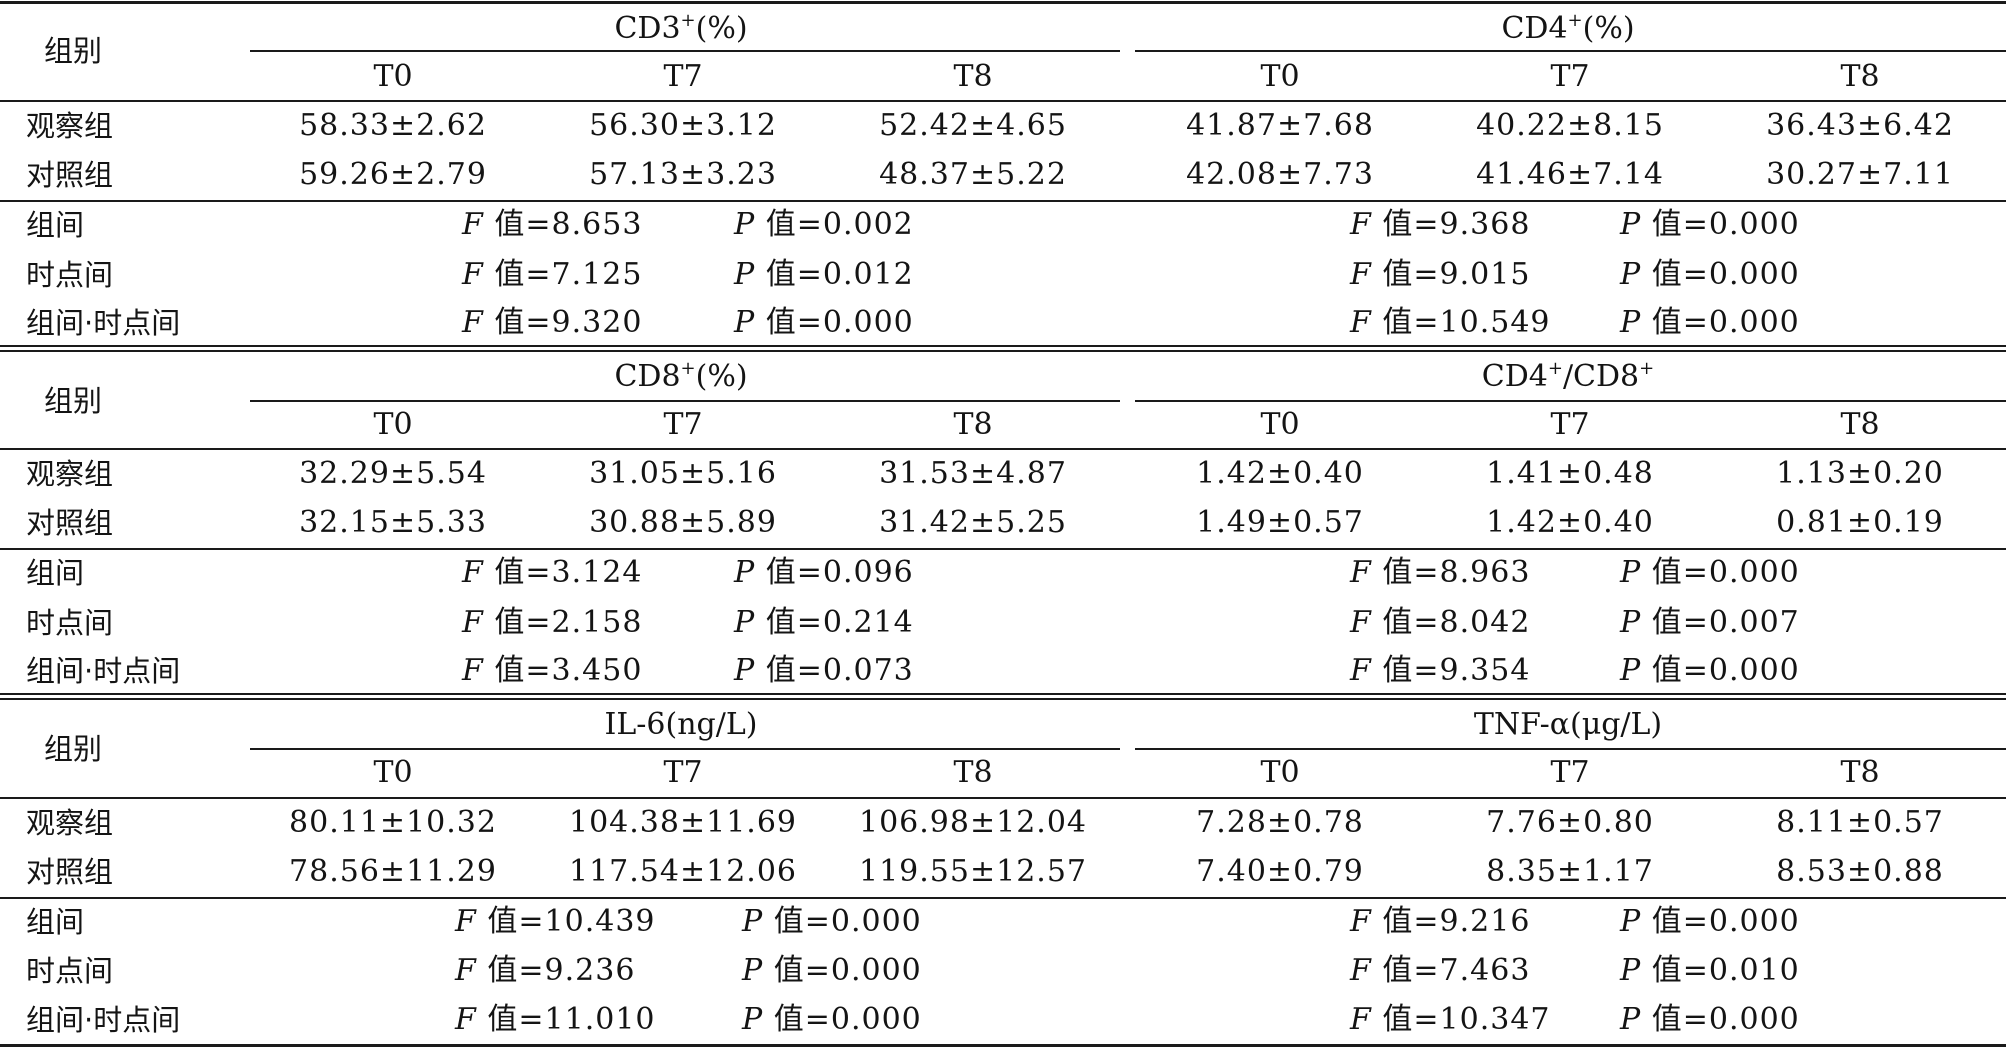  Describe the element at coordinates (1440, 921) in the screenshot. I see `f-value: F 值=9.216` at that location.